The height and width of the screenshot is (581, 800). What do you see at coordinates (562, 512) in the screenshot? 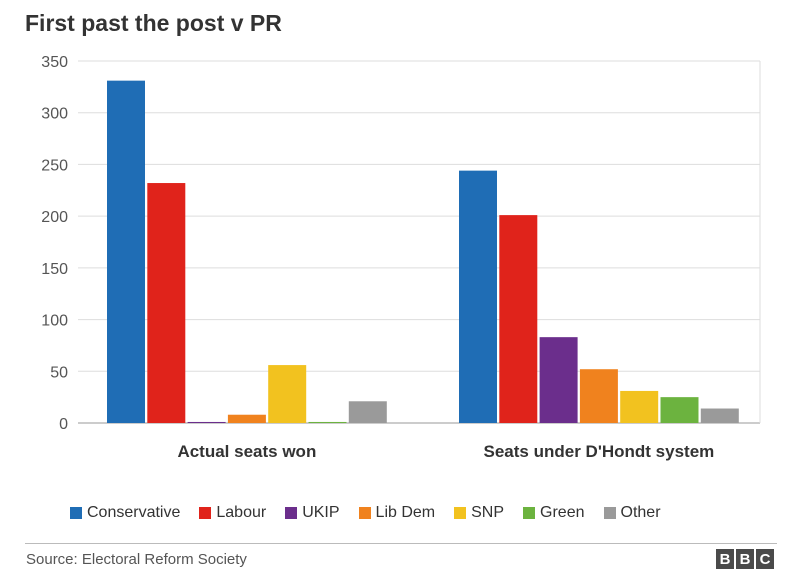
I see `legend-label: Green` at bounding box center [562, 512].